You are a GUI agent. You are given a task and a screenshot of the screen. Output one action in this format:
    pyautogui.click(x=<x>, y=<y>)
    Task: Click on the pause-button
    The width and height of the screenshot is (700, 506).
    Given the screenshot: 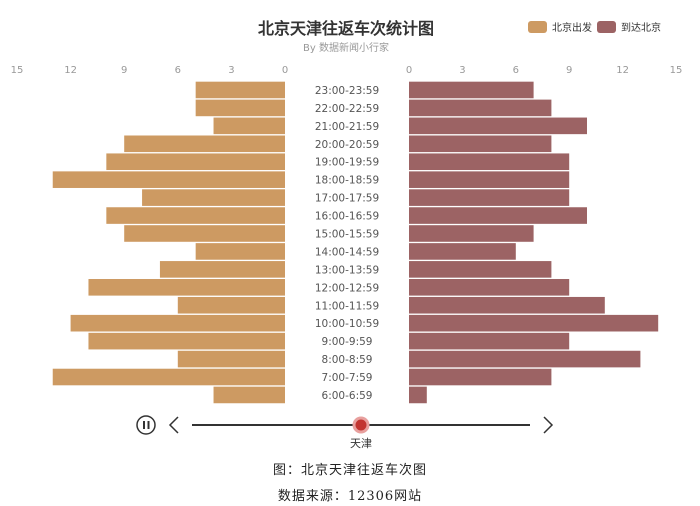 What is the action you would take?
    pyautogui.click(x=146, y=425)
    